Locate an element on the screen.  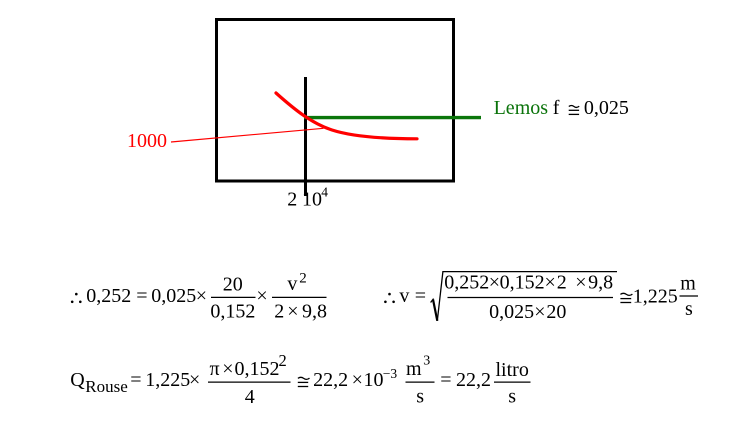
svg-text: 1000 is located at coordinates (147, 141).